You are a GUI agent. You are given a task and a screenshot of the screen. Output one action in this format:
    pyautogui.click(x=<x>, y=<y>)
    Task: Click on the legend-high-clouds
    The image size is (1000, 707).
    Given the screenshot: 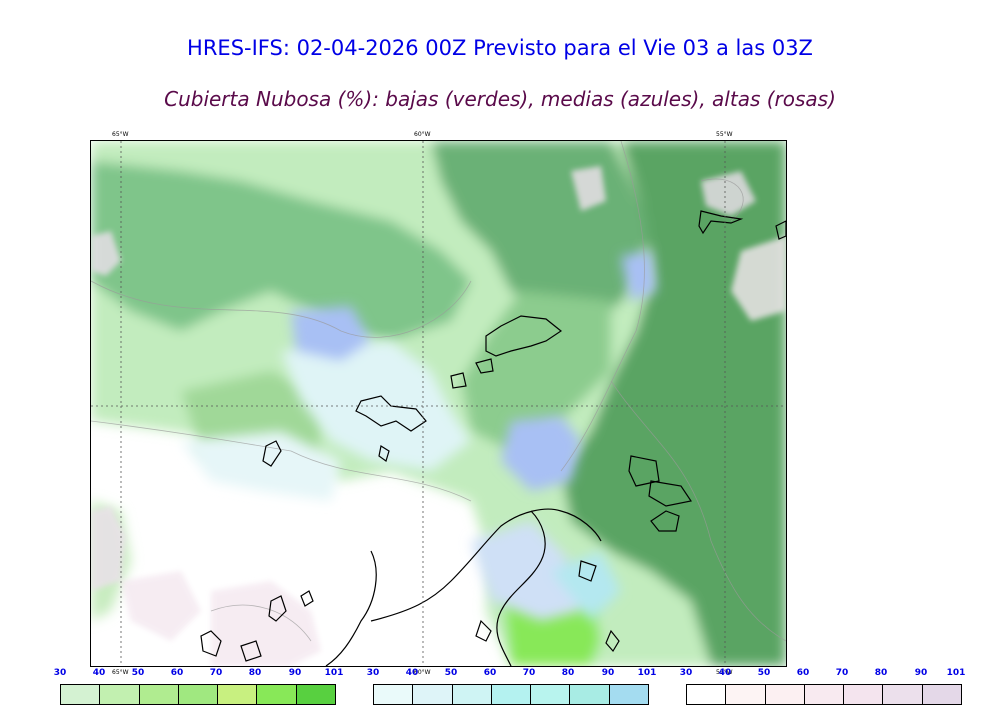 What is the action you would take?
    pyautogui.click(x=824, y=694)
    